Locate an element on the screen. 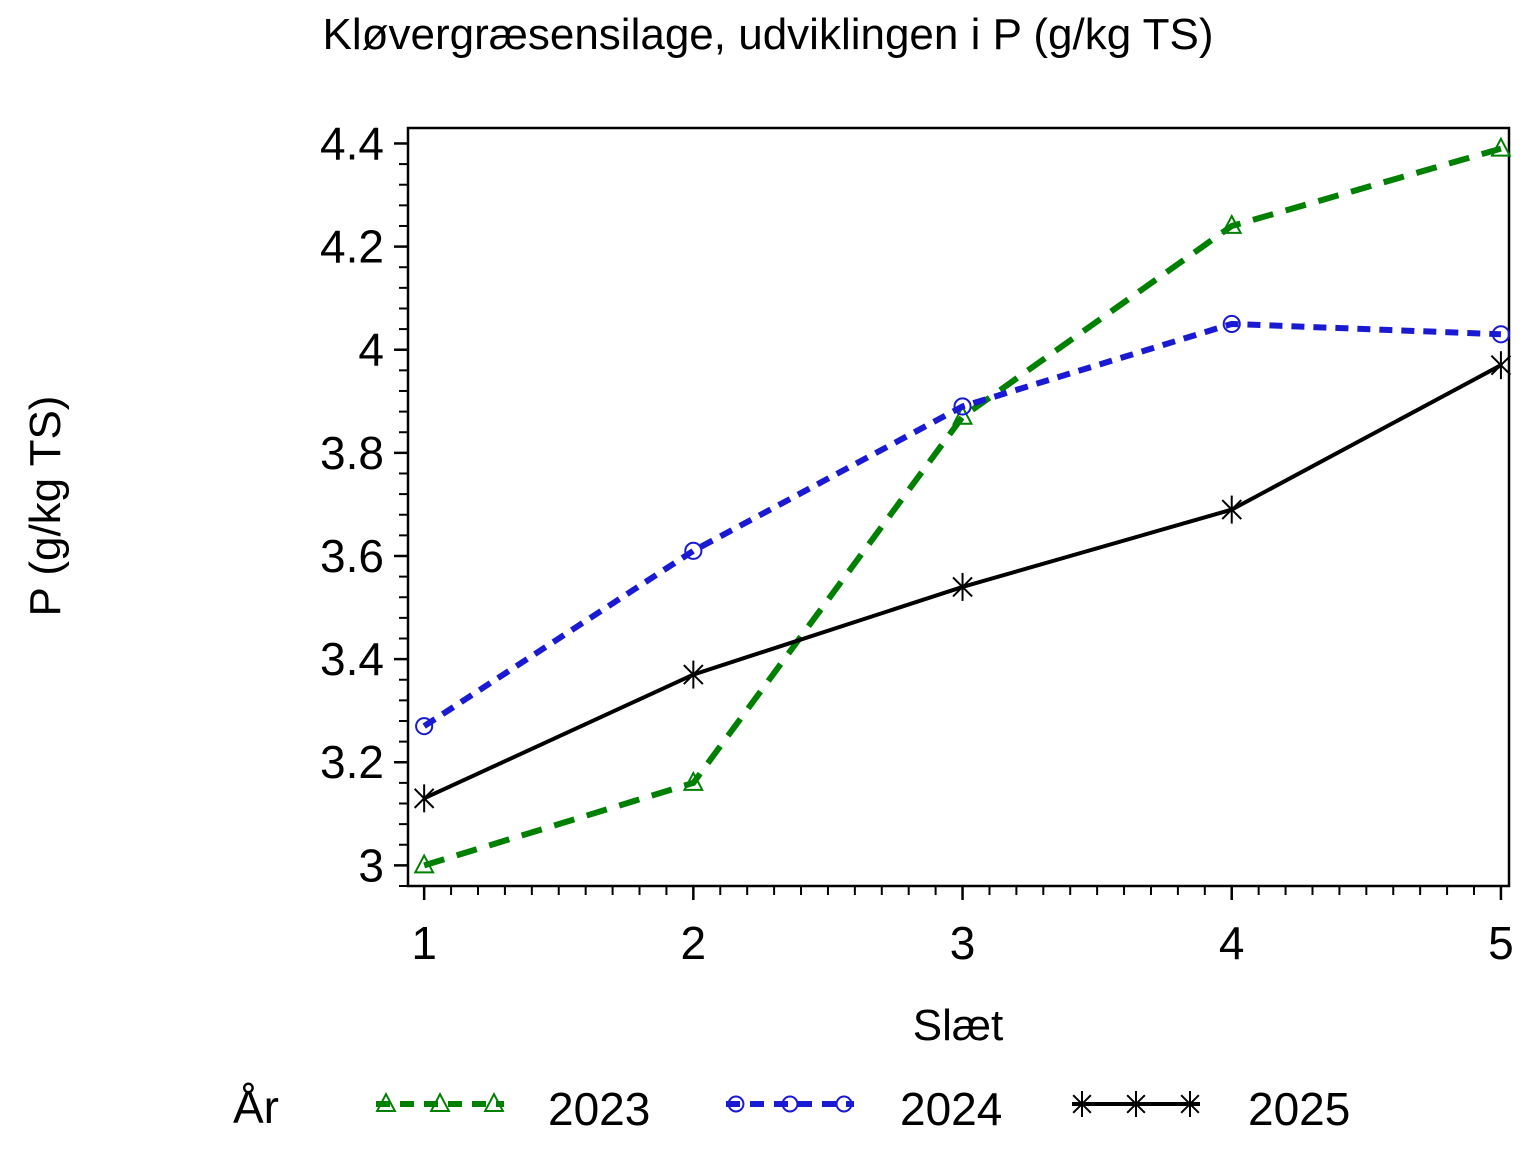  y-tick-label: 3.4 is located at coordinates (352, 659).